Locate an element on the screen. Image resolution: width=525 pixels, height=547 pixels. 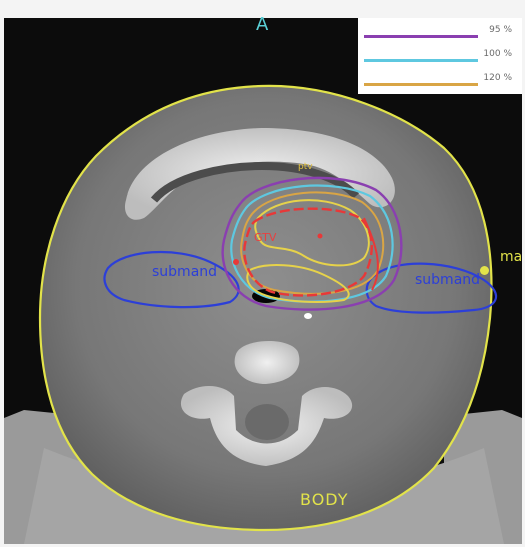
vertebral-body is located at coordinates (267, 362).